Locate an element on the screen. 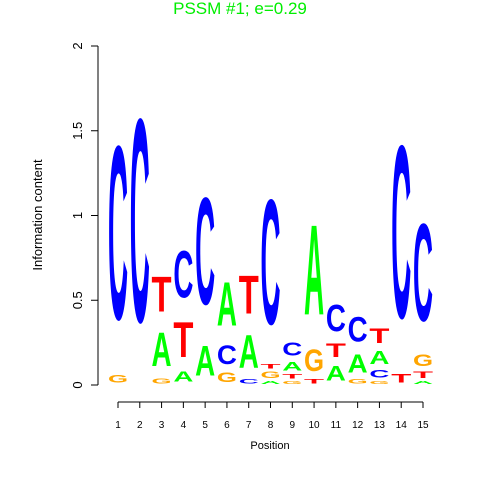 This screenshot has height=480, width=480. x-tick-label: 12 is located at coordinates (358, 425).